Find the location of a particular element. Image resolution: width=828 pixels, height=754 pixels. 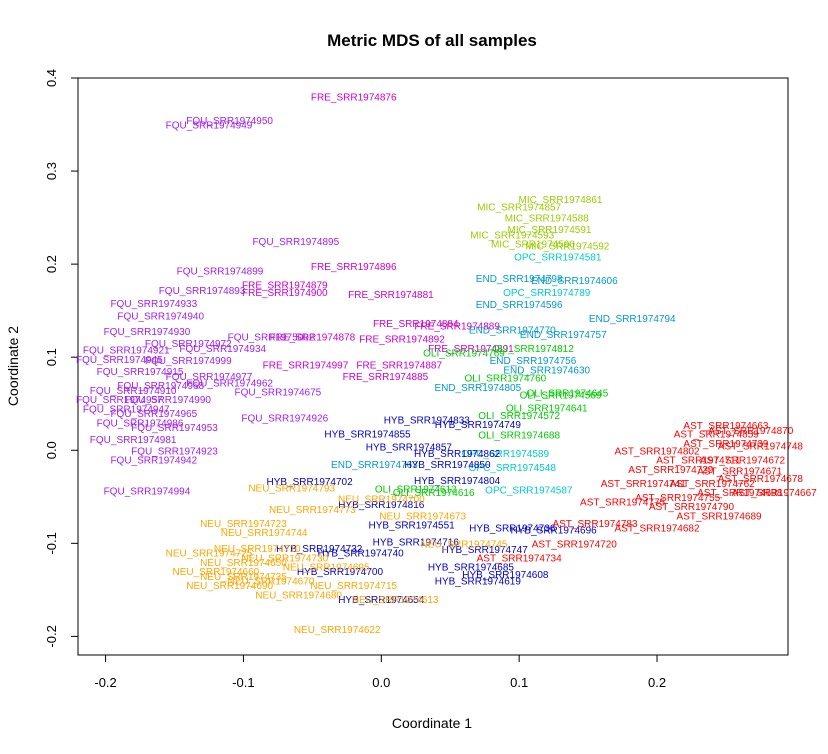

point-label: FQU_SRR1974986 is located at coordinates (140, 423).